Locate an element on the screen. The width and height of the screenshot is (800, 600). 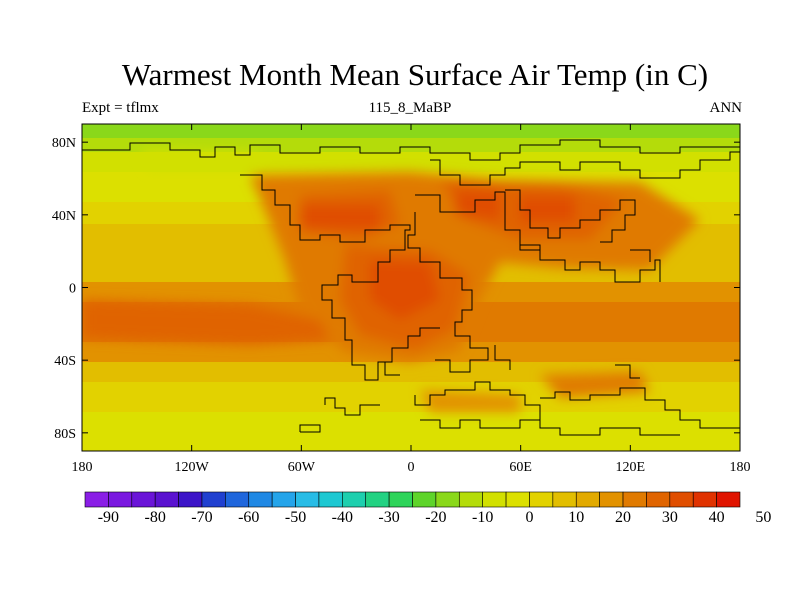
colorbar-label: 40 is located at coordinates (716, 517).